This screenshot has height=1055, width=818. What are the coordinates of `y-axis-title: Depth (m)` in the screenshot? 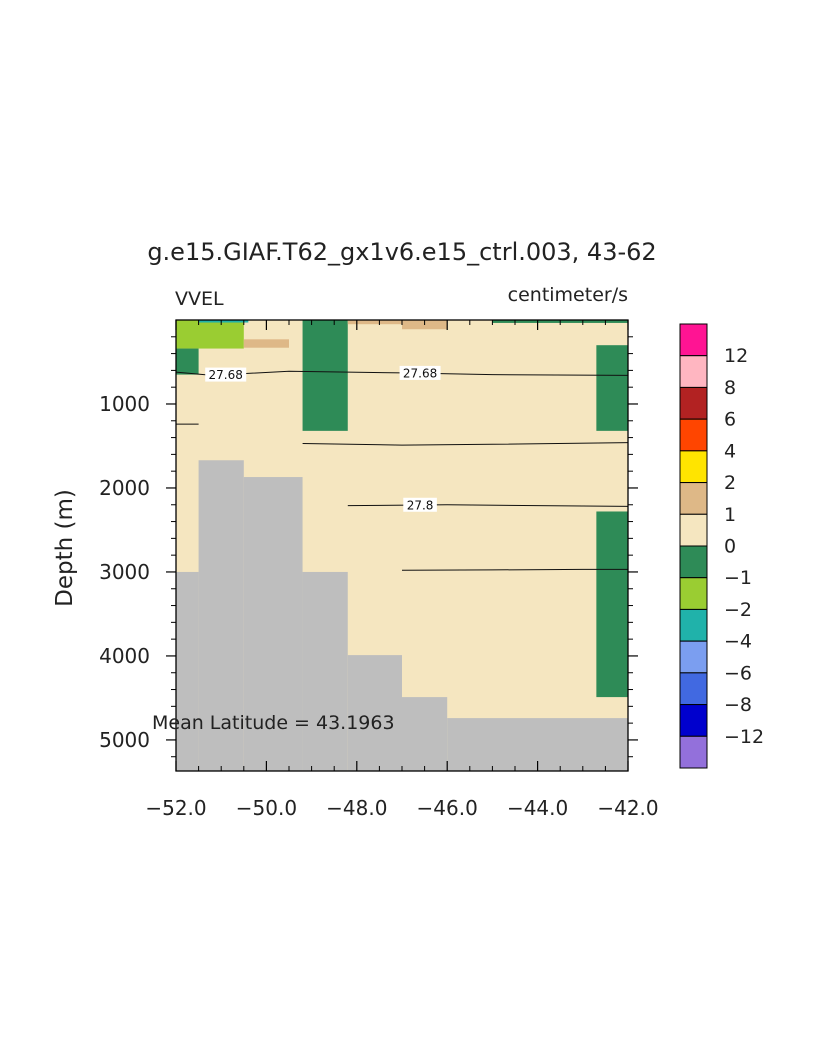 It's located at (65, 548).